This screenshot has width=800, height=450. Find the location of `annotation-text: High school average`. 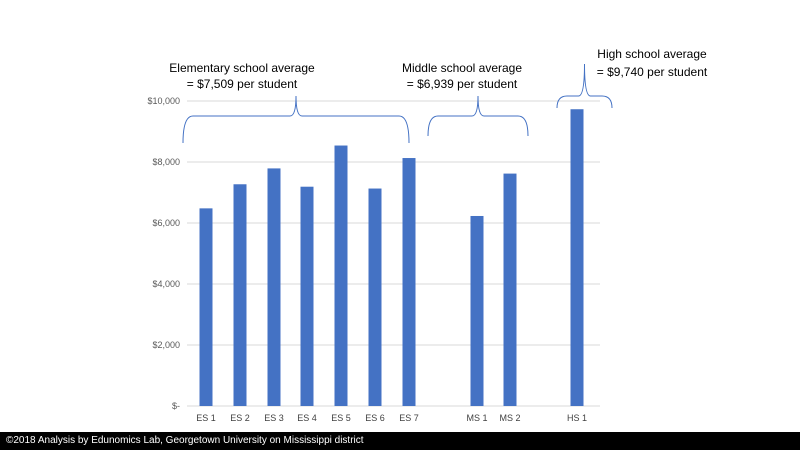

annotation-text: High school average is located at coordinates (652, 54).